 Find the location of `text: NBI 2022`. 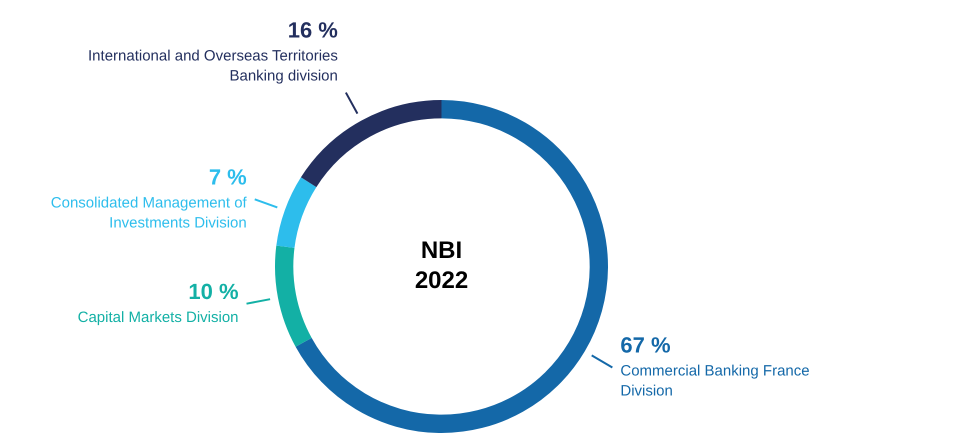

text: NBI 2022 is located at coordinates (441, 265).